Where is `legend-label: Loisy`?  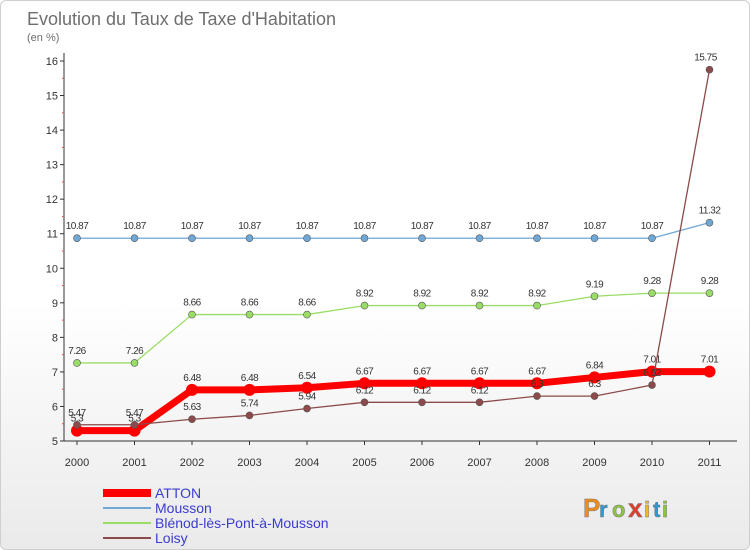 legend-label: Loisy is located at coordinates (171, 538).